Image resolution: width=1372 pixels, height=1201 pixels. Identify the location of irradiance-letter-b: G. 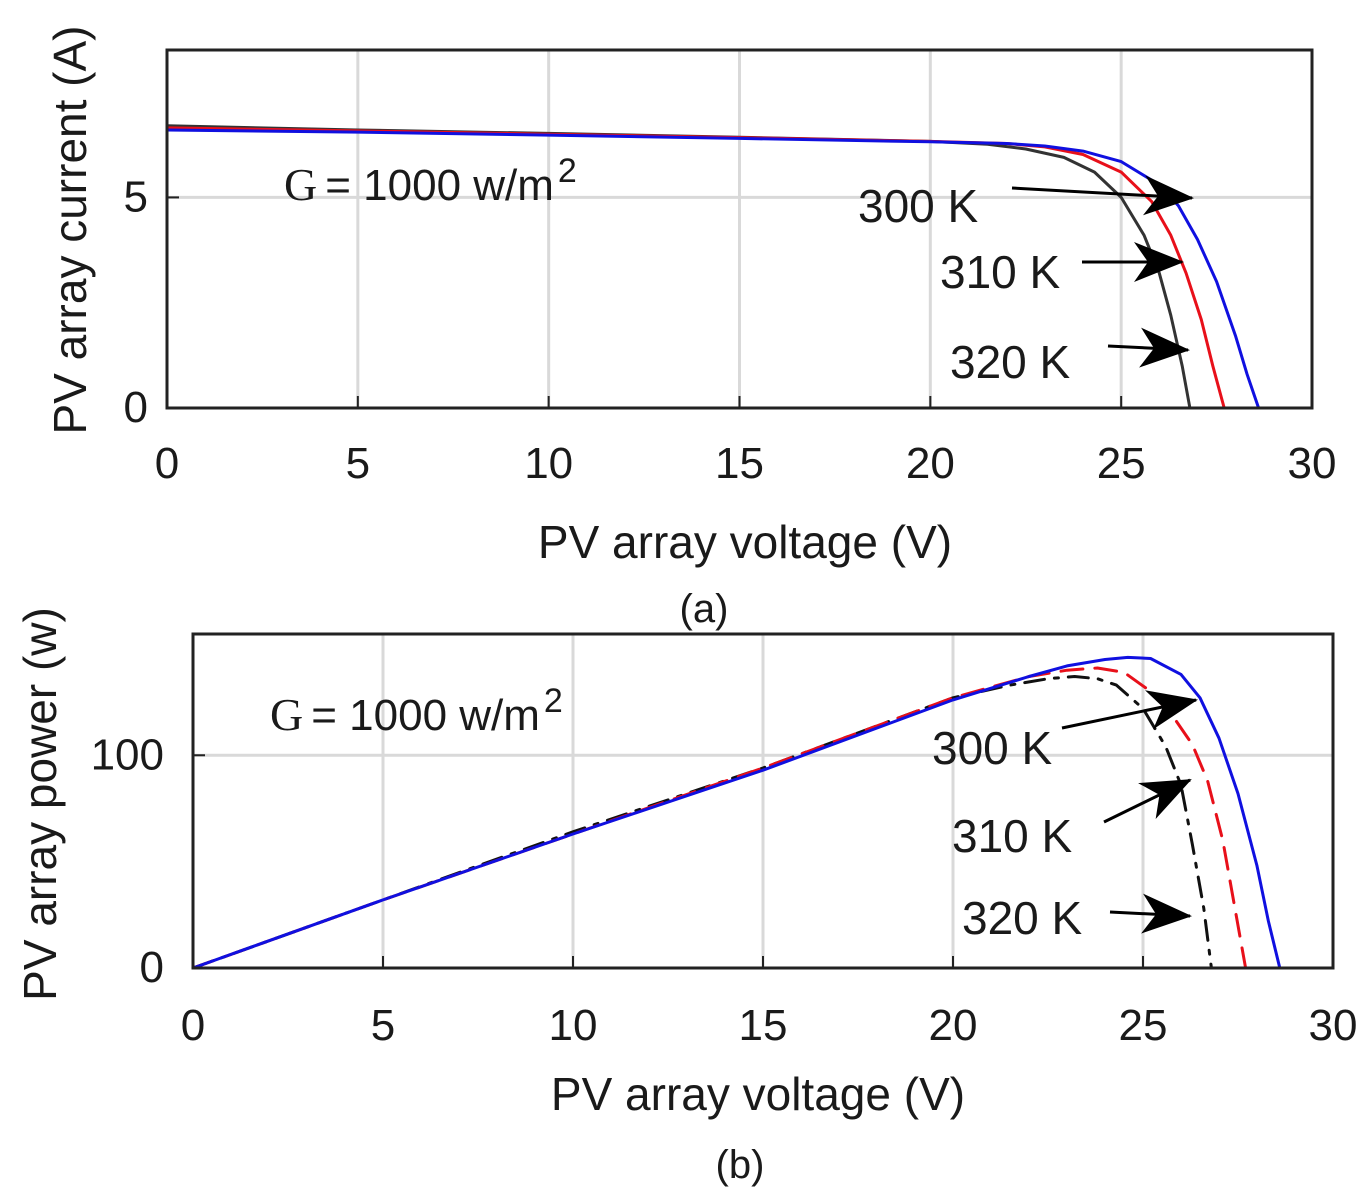
(286, 714).